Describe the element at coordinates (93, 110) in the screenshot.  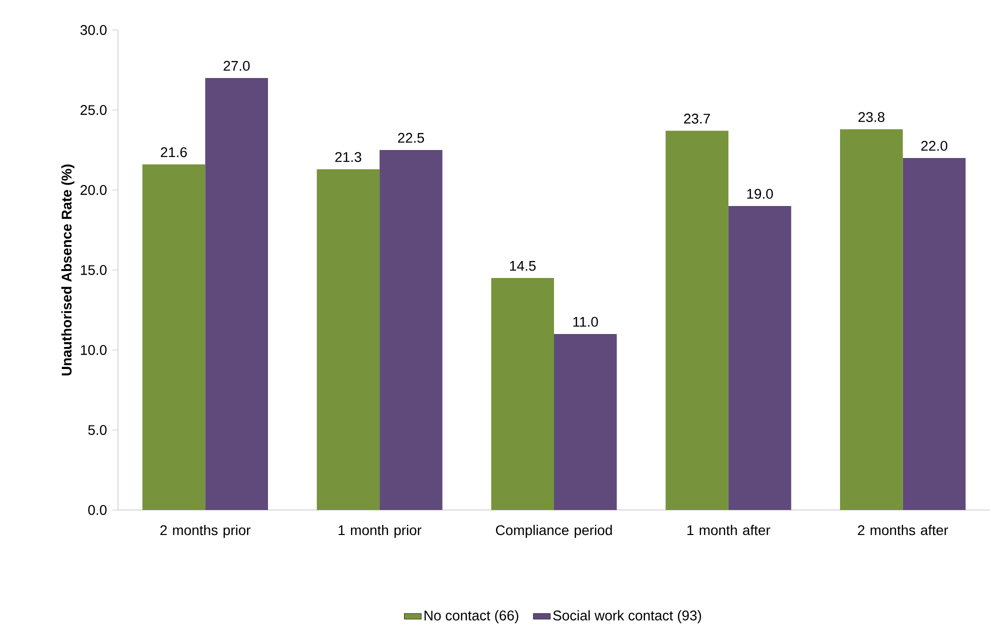
I see `y-tick-label: 25.0` at that location.